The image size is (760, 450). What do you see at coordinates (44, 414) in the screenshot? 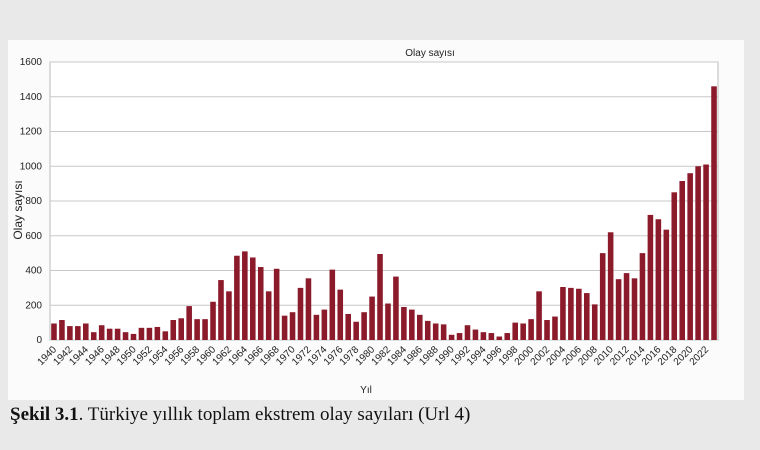
I see `caption-label: Şekil 3.1` at bounding box center [44, 414].